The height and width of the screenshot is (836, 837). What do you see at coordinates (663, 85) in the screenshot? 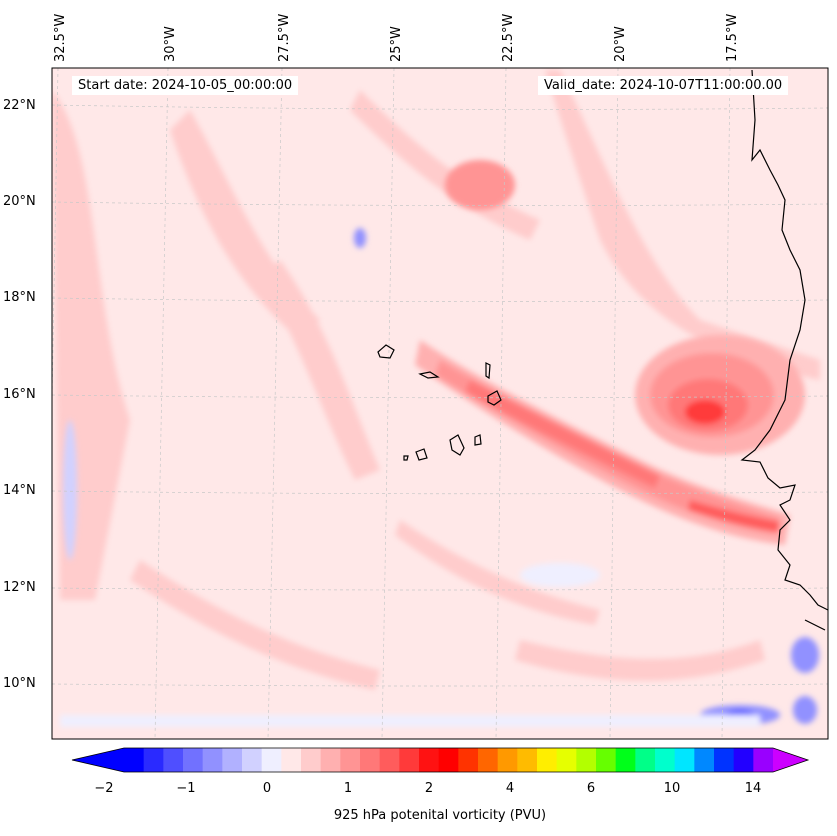
I see `valid-date-label: Valid_date: 2024-10-07T11:00:00.00` at bounding box center [663, 85].